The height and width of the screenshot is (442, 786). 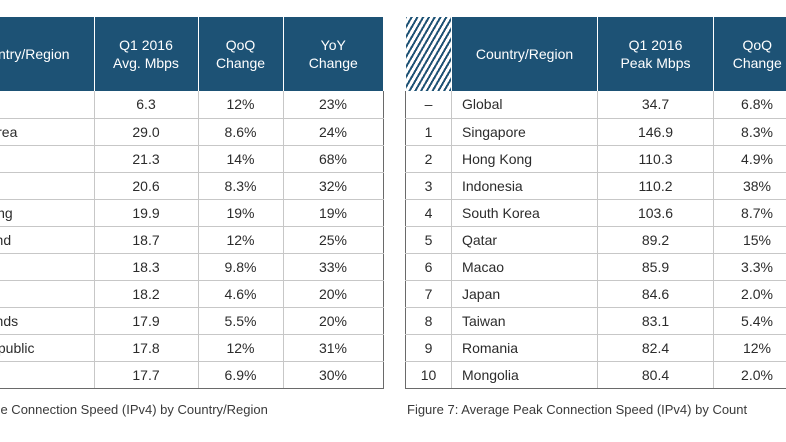 I want to click on table-row: 8 Taiwan 83.1 5.4%, so click(x=595, y=321).